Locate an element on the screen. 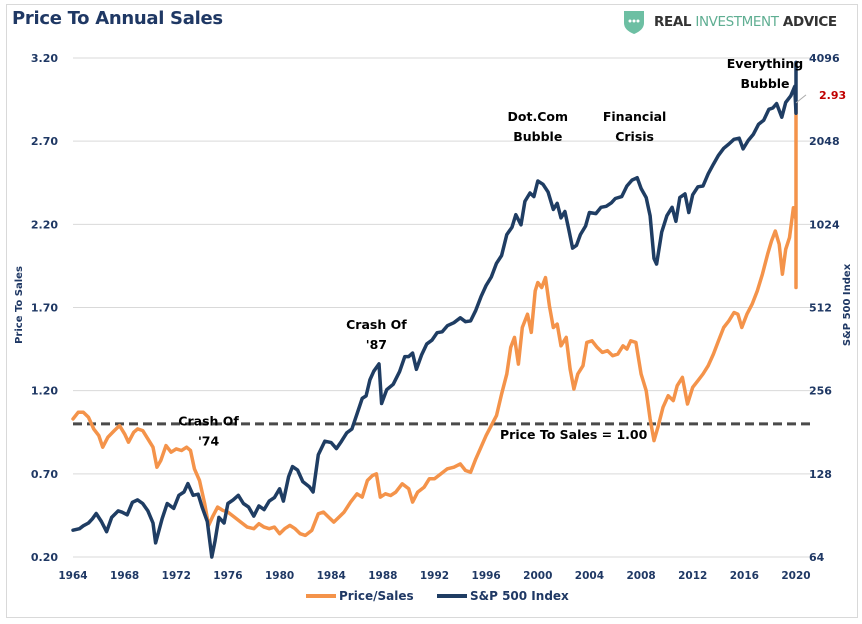 This screenshot has width=862, height=624. brand-name: REAL INVESTMENT ADVICE is located at coordinates (745, 22).